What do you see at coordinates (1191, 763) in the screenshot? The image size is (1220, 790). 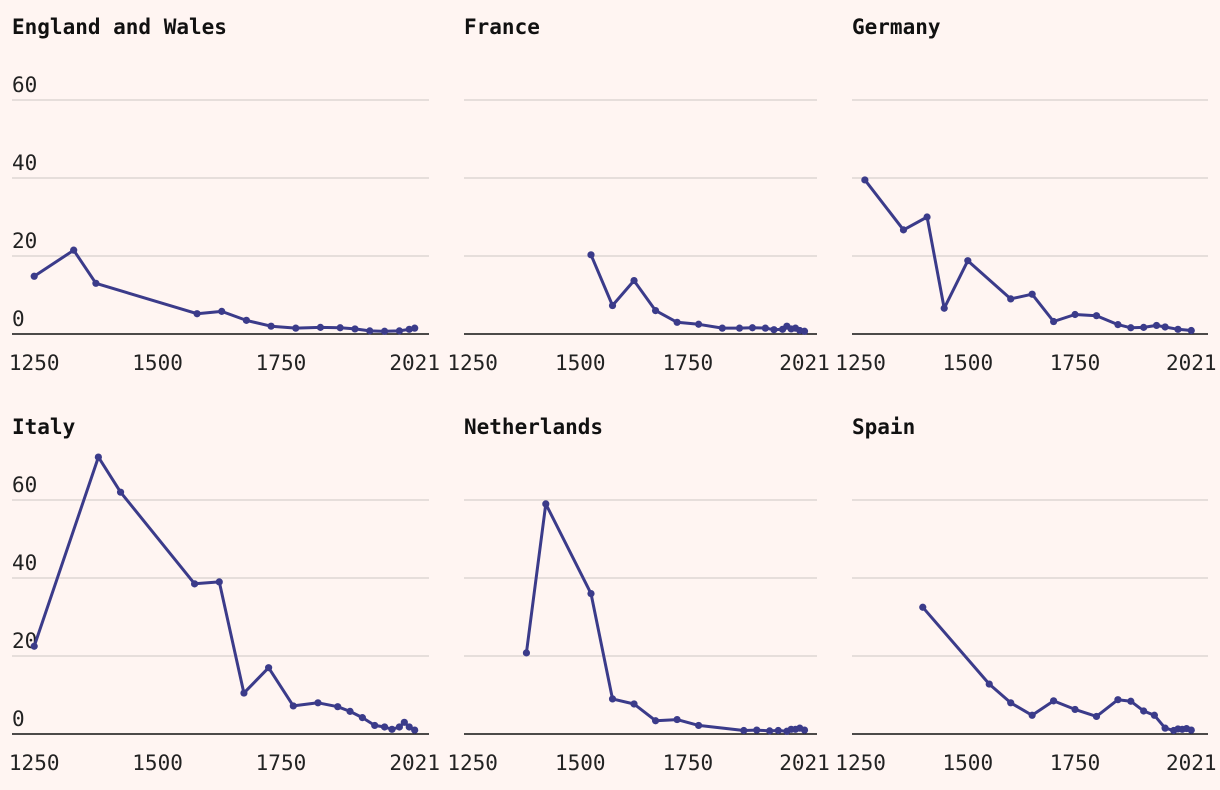 I see `spain-xtick-2021: 2021` at bounding box center [1191, 763].